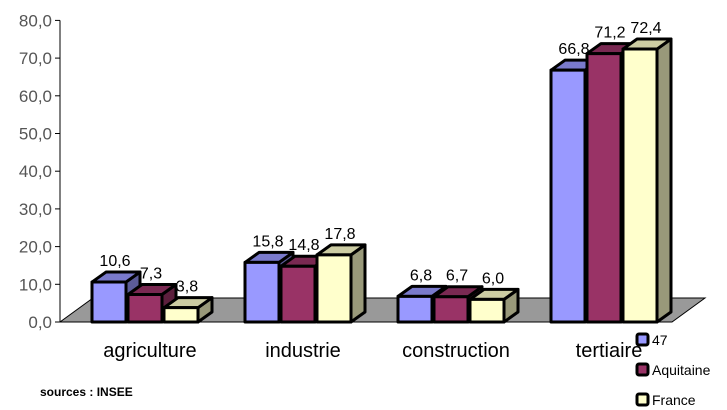 The height and width of the screenshot is (410, 727). What do you see at coordinates (303, 245) in the screenshot?
I see `data-label: 14,8` at bounding box center [303, 245].